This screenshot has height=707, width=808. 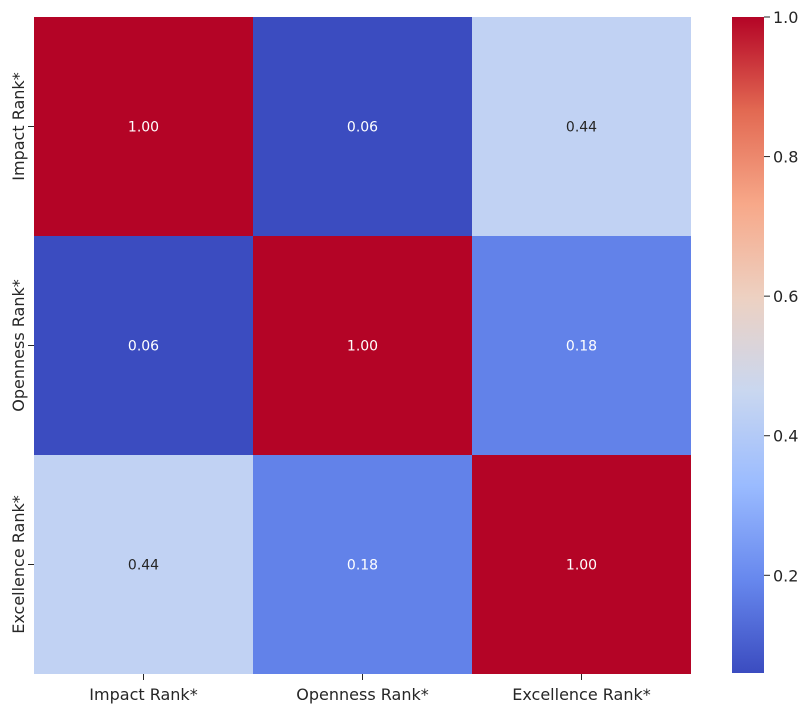 I want to click on colorbar-tick-label: 0.2, so click(x=785, y=575).